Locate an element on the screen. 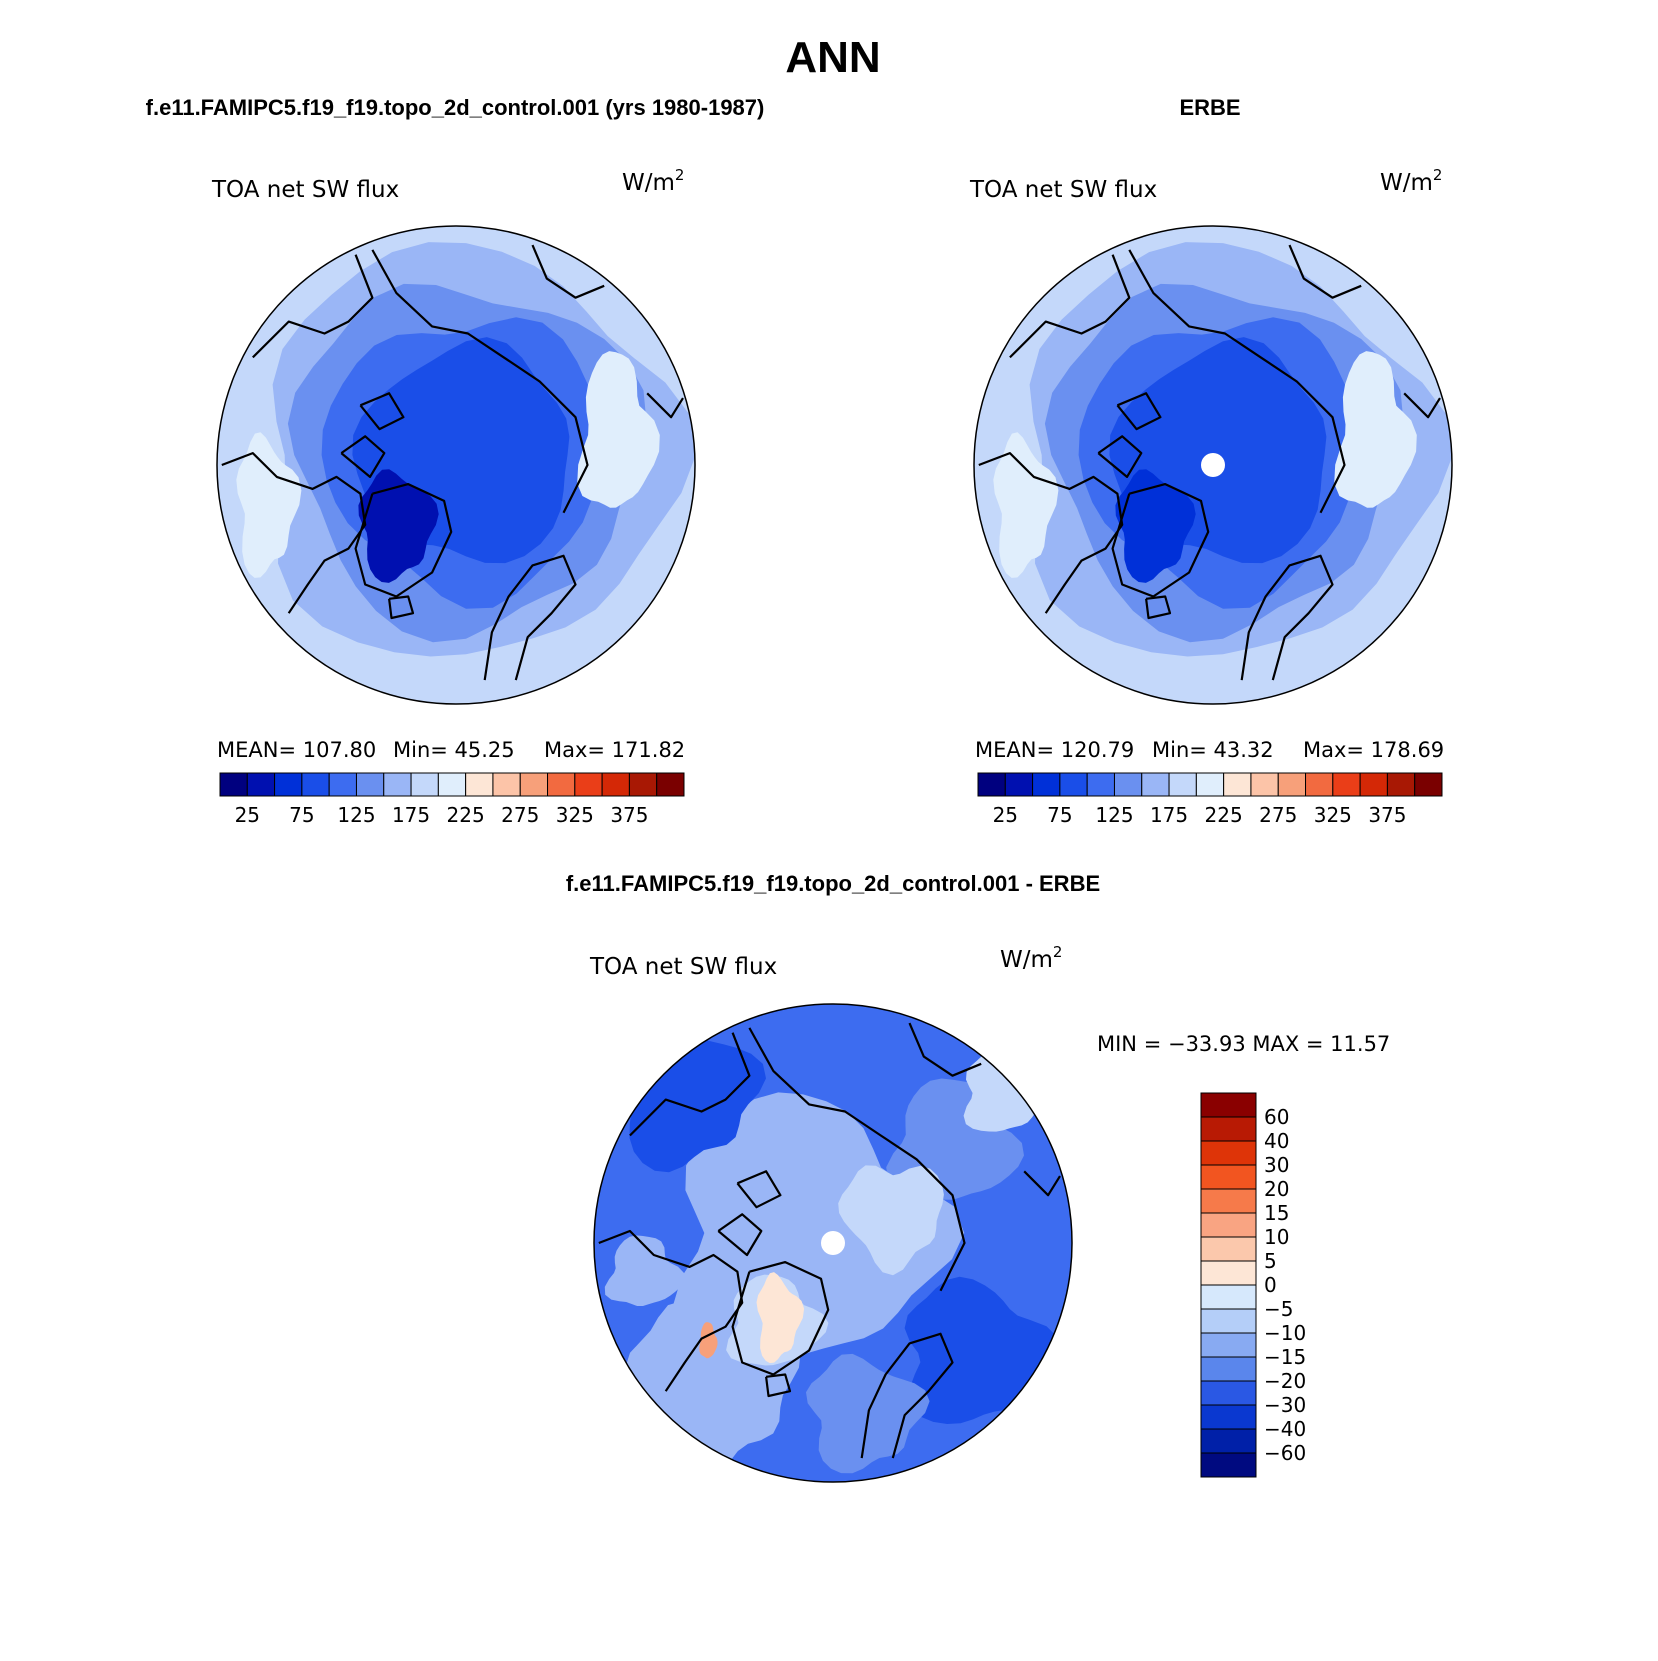 The height and width of the screenshot is (1661, 1658). colorbar-tick-label: 20 is located at coordinates (1276, 1189).